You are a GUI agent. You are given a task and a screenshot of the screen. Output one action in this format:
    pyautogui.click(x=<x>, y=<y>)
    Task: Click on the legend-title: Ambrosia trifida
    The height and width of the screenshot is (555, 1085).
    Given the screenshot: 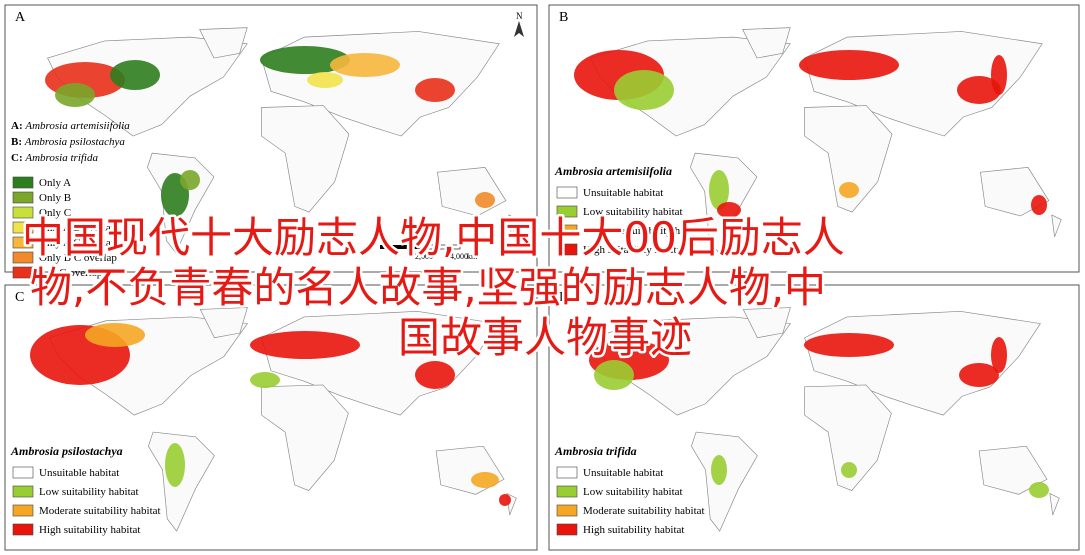 What is the action you would take?
    pyautogui.click(x=595, y=451)
    